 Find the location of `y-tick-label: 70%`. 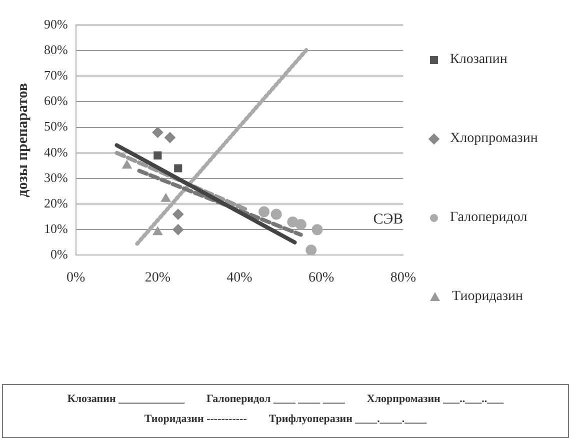

y-tick-label: 70% is located at coordinates (56, 75).